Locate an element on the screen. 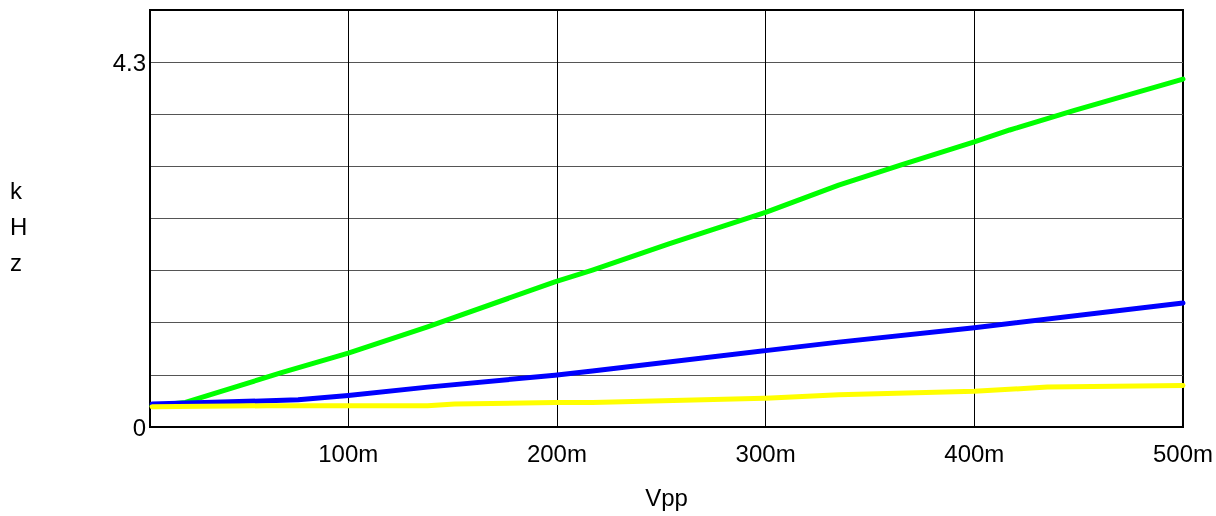  x-tick-label: 400m is located at coordinates (974, 453).